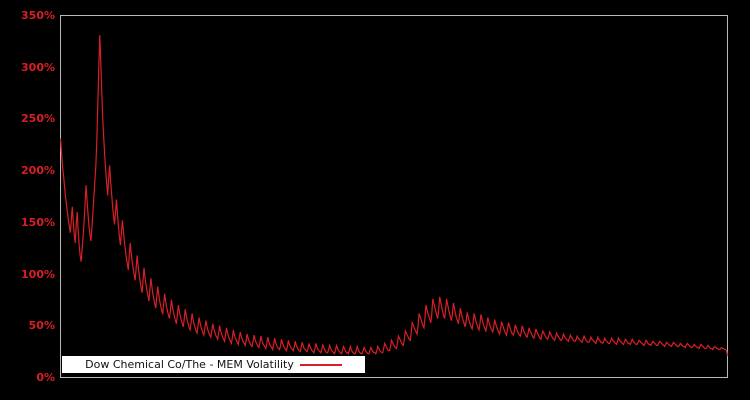  What do you see at coordinates (27, 200) in the screenshot?
I see `y-axis-tick-labels: 350% 300% 250% 200% 150% 100% 50% 0%` at bounding box center [27, 200].